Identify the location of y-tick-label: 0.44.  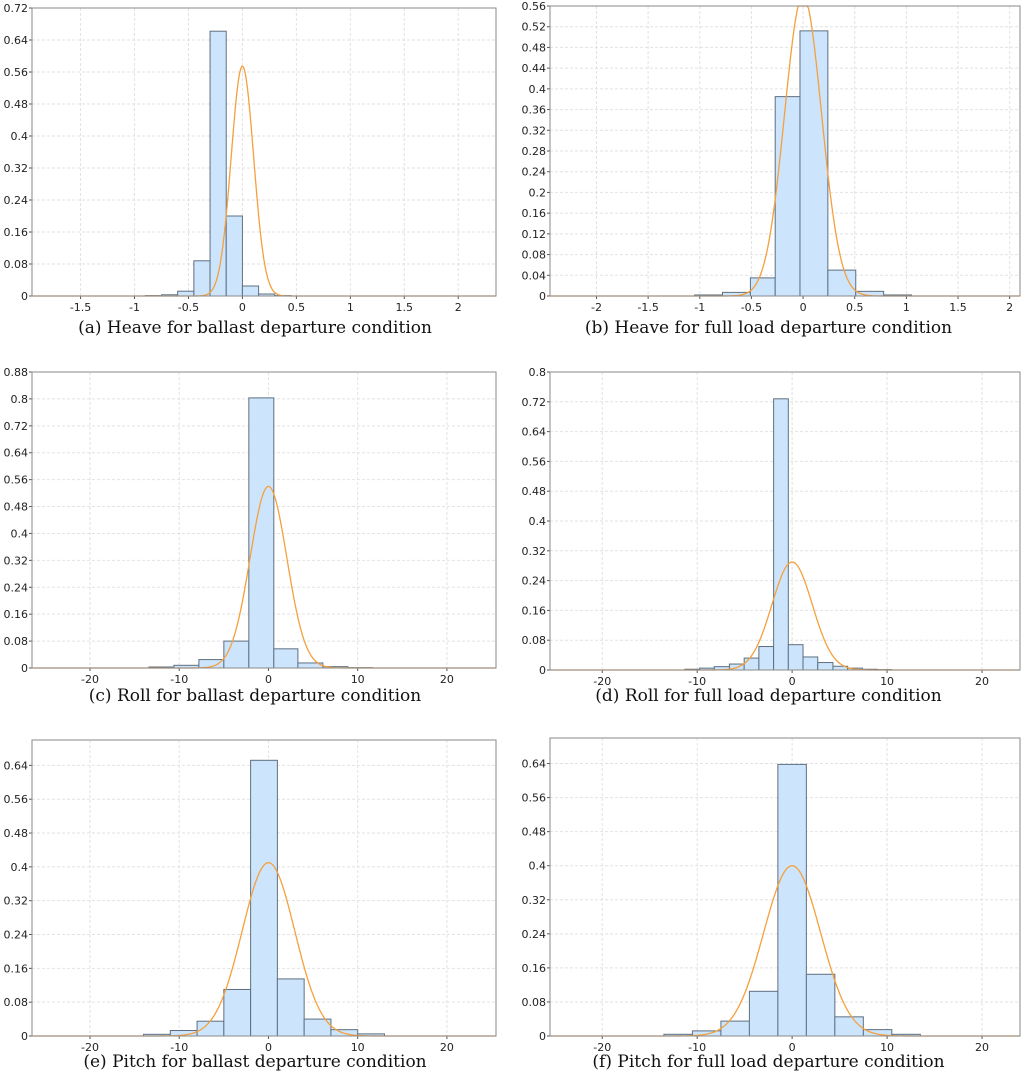
(534, 68).